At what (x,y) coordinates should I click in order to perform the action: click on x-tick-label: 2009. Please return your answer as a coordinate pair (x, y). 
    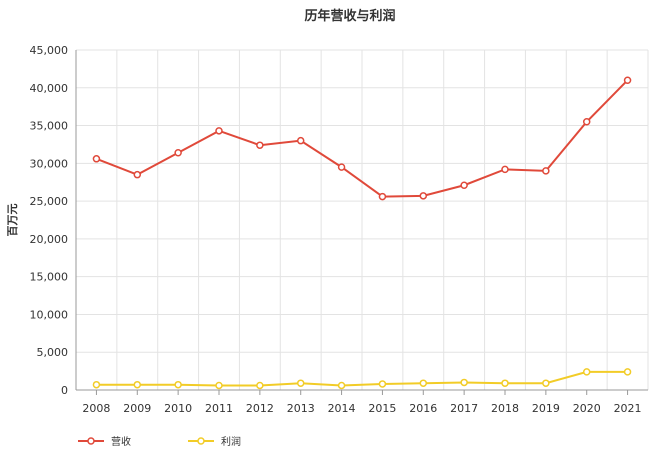
    Looking at the image, I should click on (137, 408).